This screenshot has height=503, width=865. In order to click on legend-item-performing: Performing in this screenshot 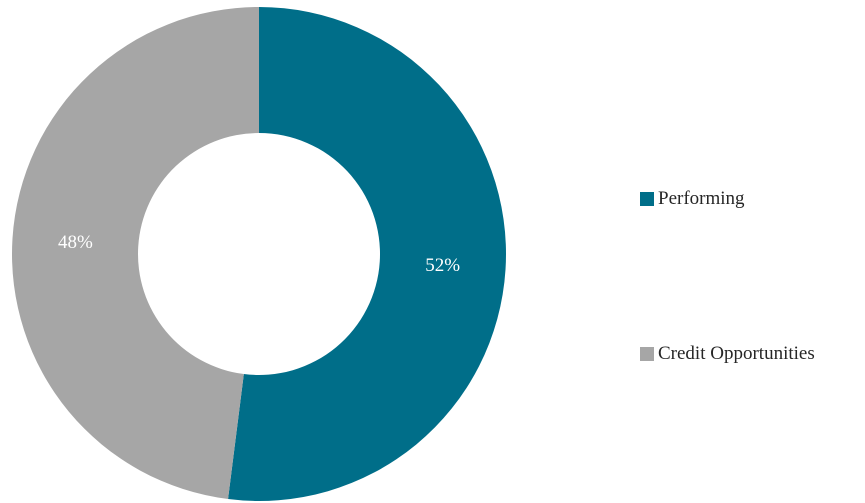, I will do `click(727, 199)`.